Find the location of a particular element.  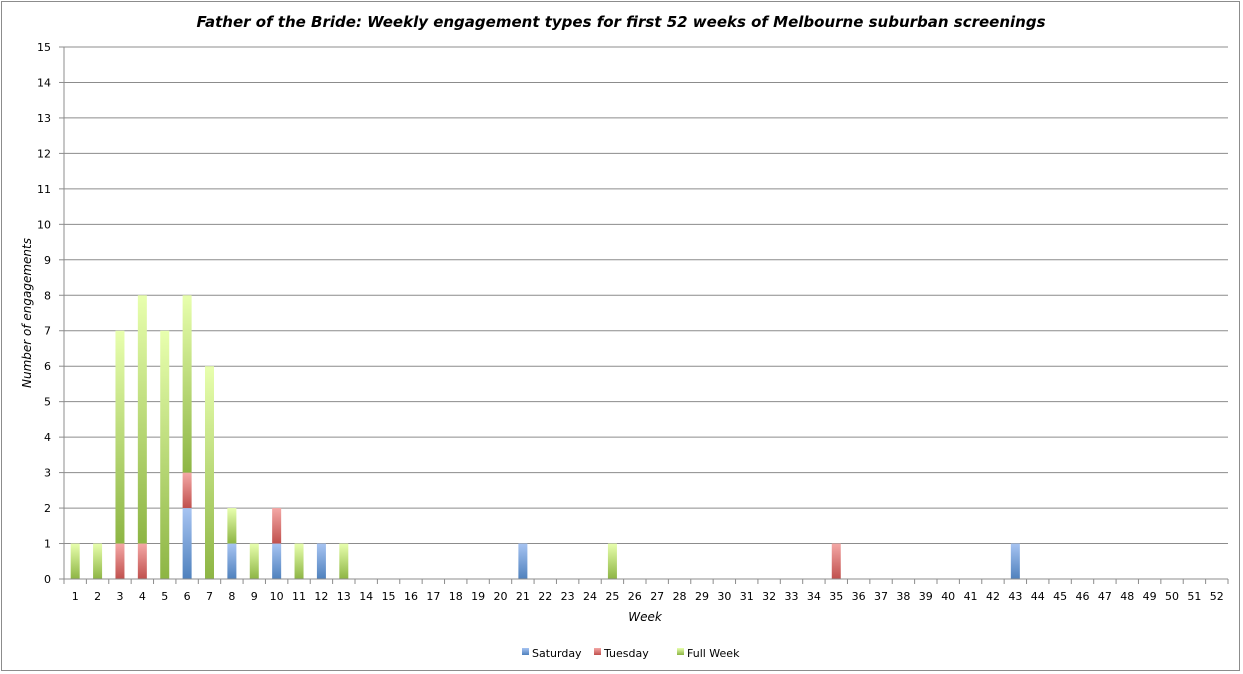

x-axis-title: Week is located at coordinates (645, 617).